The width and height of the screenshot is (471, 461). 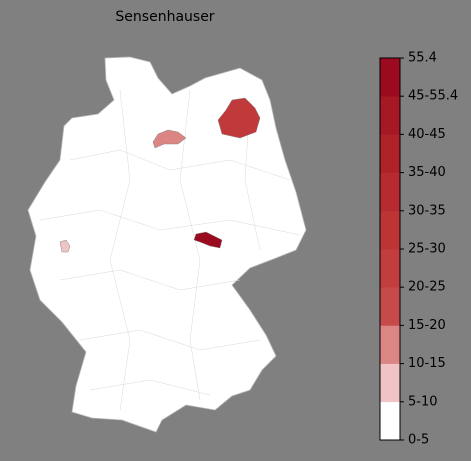 I want to click on colorbar-label: 40-45, so click(x=427, y=134).